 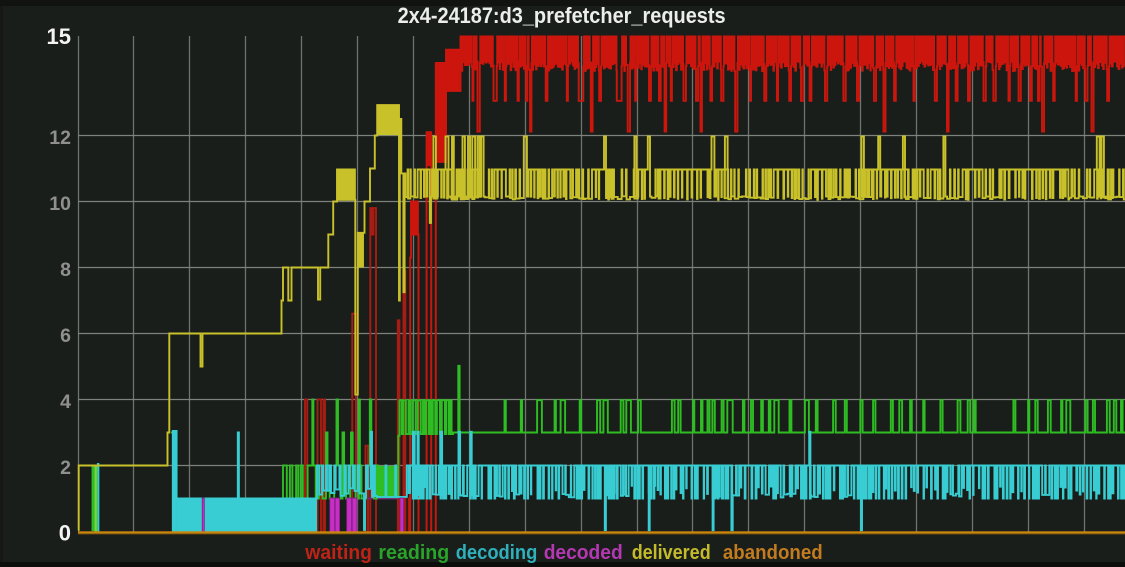 What do you see at coordinates (59, 36) in the screenshot?
I see `svg-text: 15` at bounding box center [59, 36].